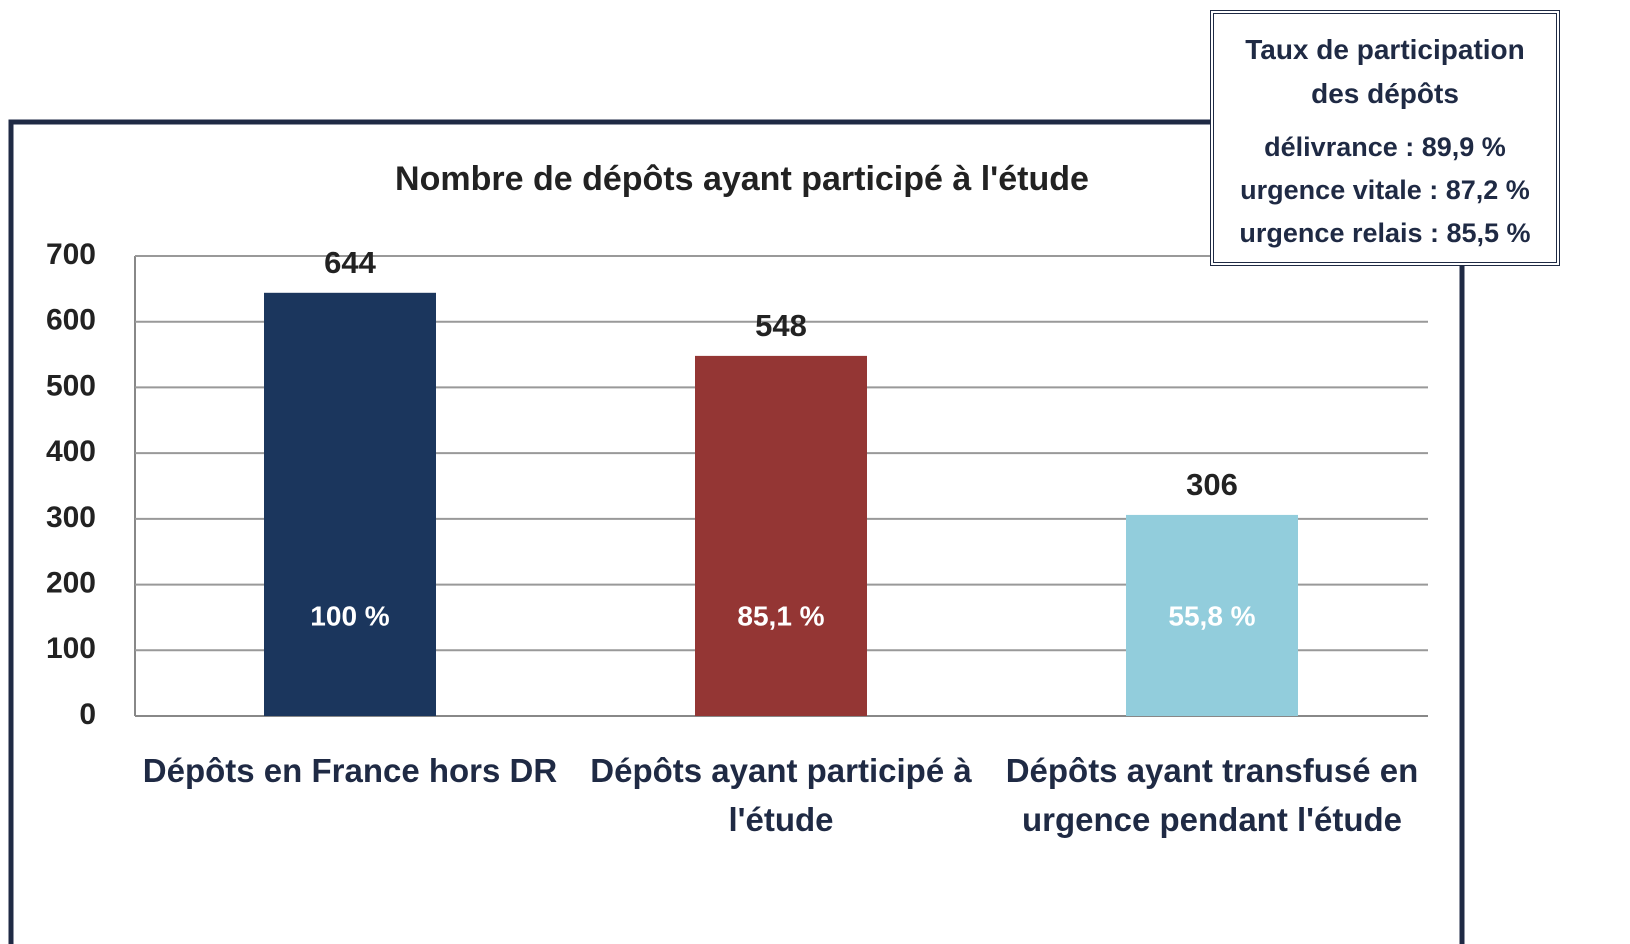 This screenshot has width=1630, height=944. Describe the element at coordinates (781, 795) in the screenshot. I see `x-tick-label: Dépôts ayant participé à l'étude` at that location.